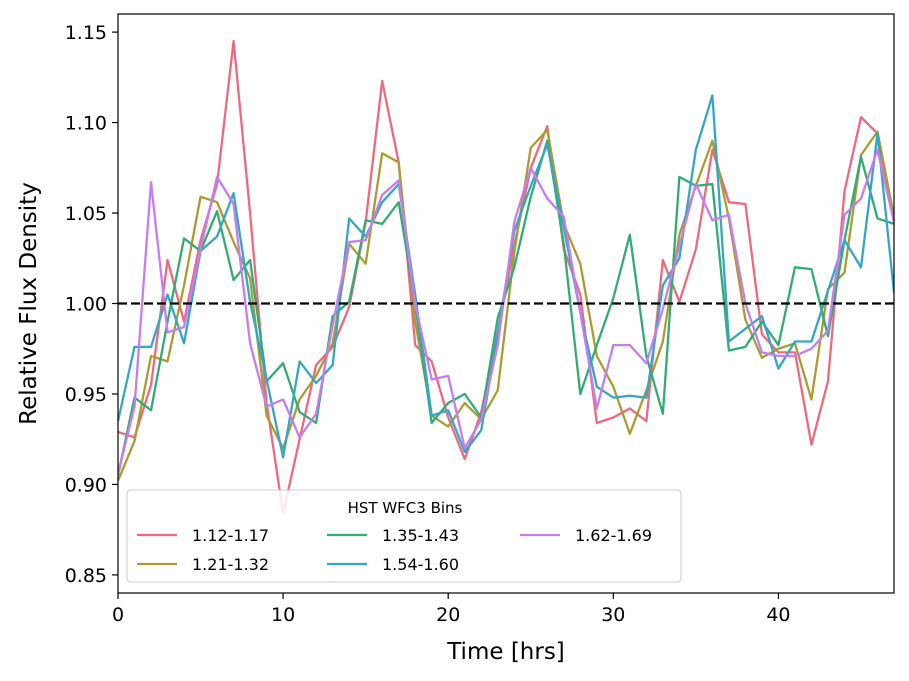  Describe the element at coordinates (613, 535) in the screenshot. I see `legend-entry-label: 1.62-1.69` at that location.